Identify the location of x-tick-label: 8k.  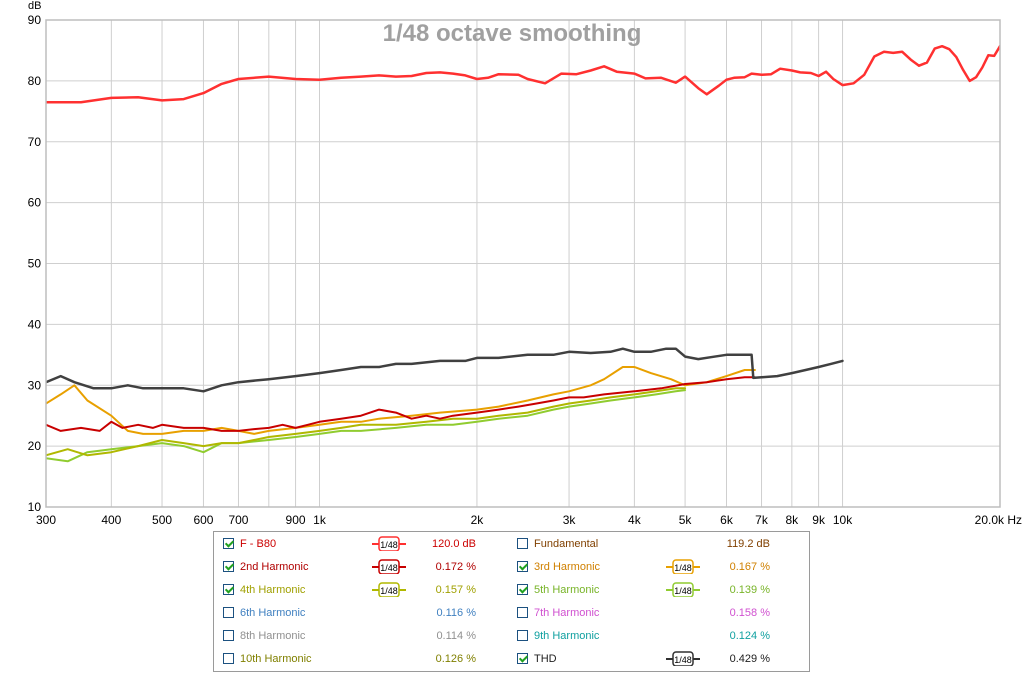
(793, 520).